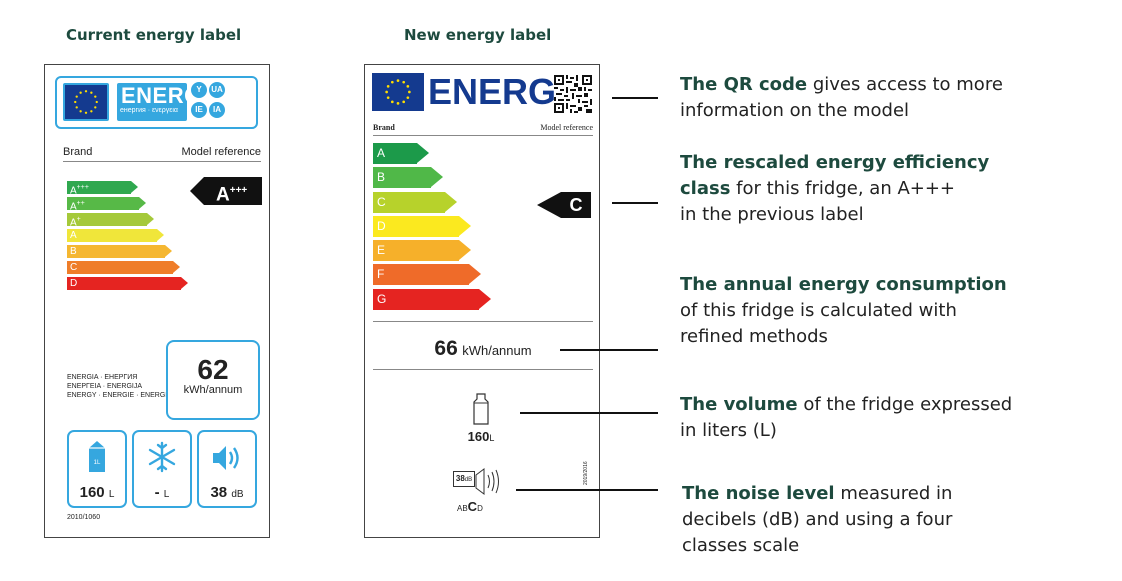 The height and width of the screenshot is (581, 1122). I want to click on callout-class-bold: The rescaled energy efficiency, so click(835, 162).